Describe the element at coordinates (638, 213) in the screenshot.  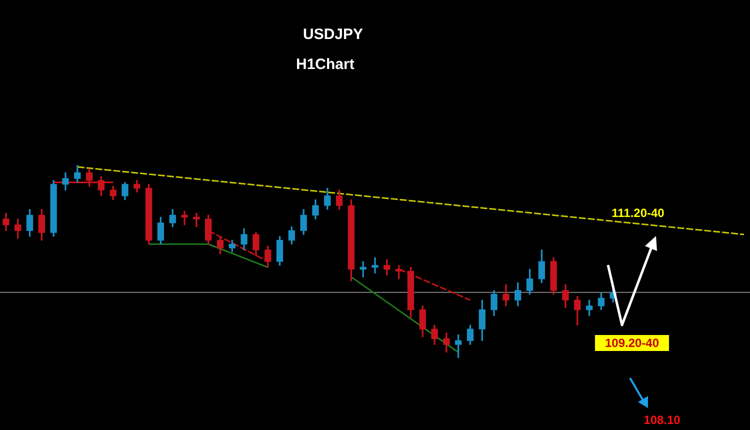
I see `annotation: 111.20-40` at that location.